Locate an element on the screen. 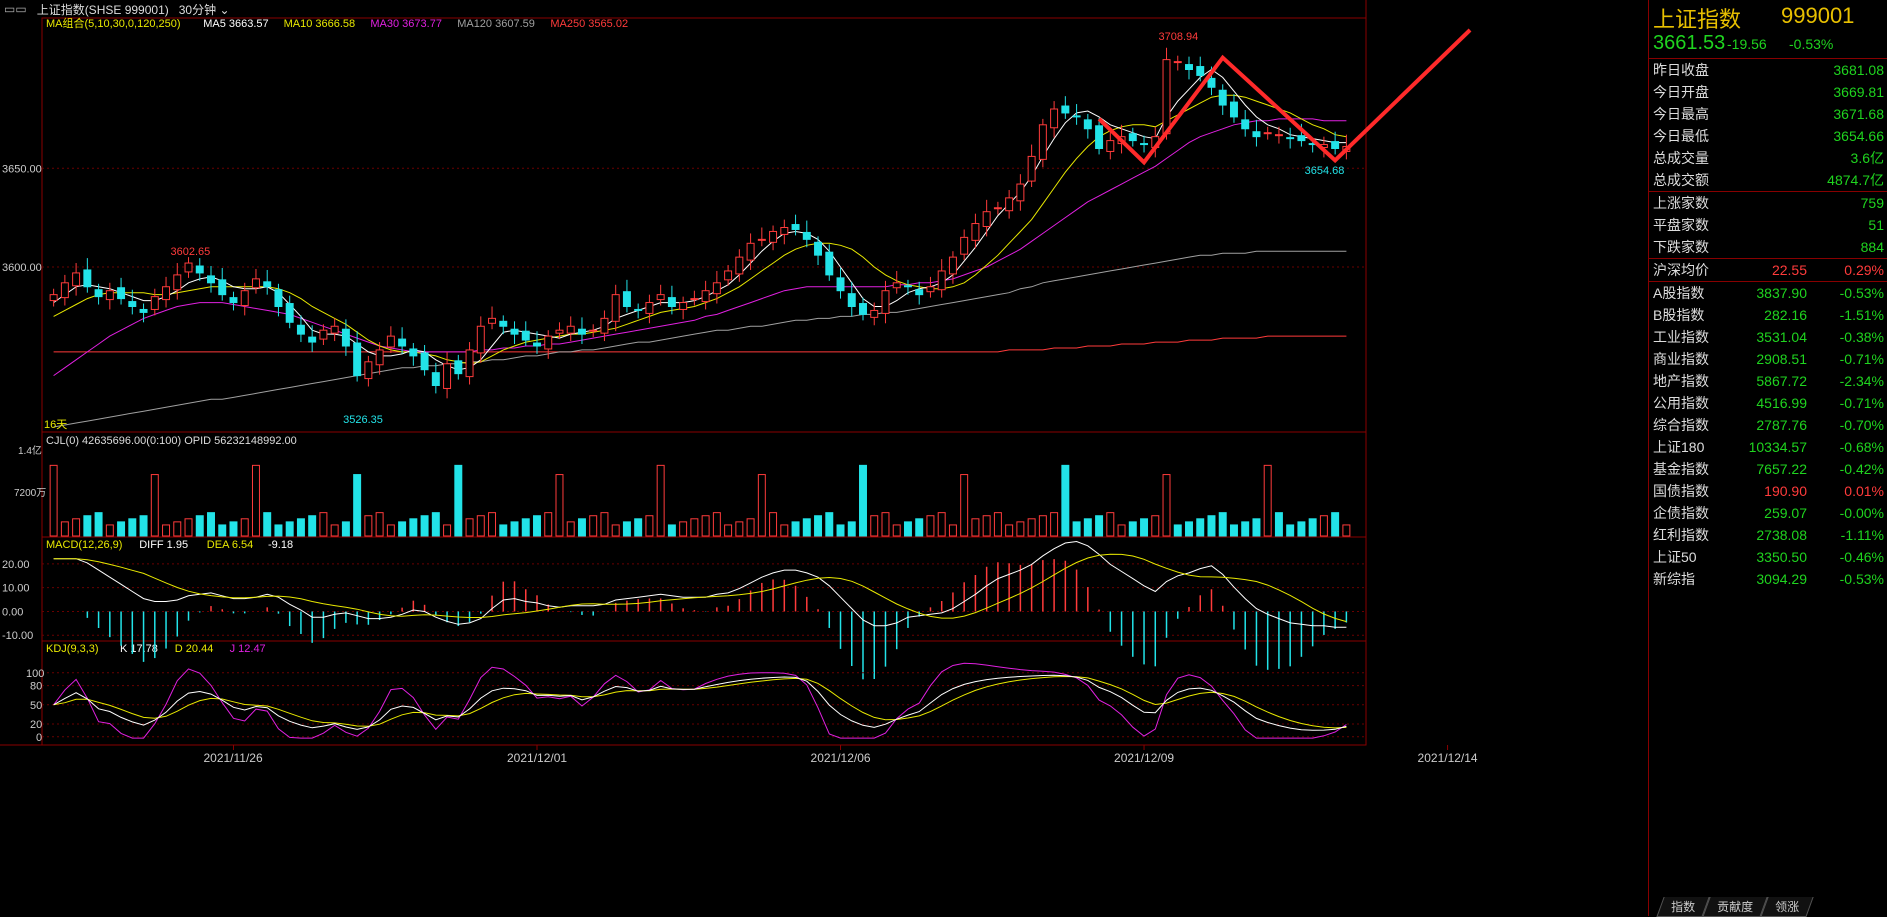 This screenshot has width=1887, height=917. index-row-pct: -0.42% is located at coordinates (1861, 469).